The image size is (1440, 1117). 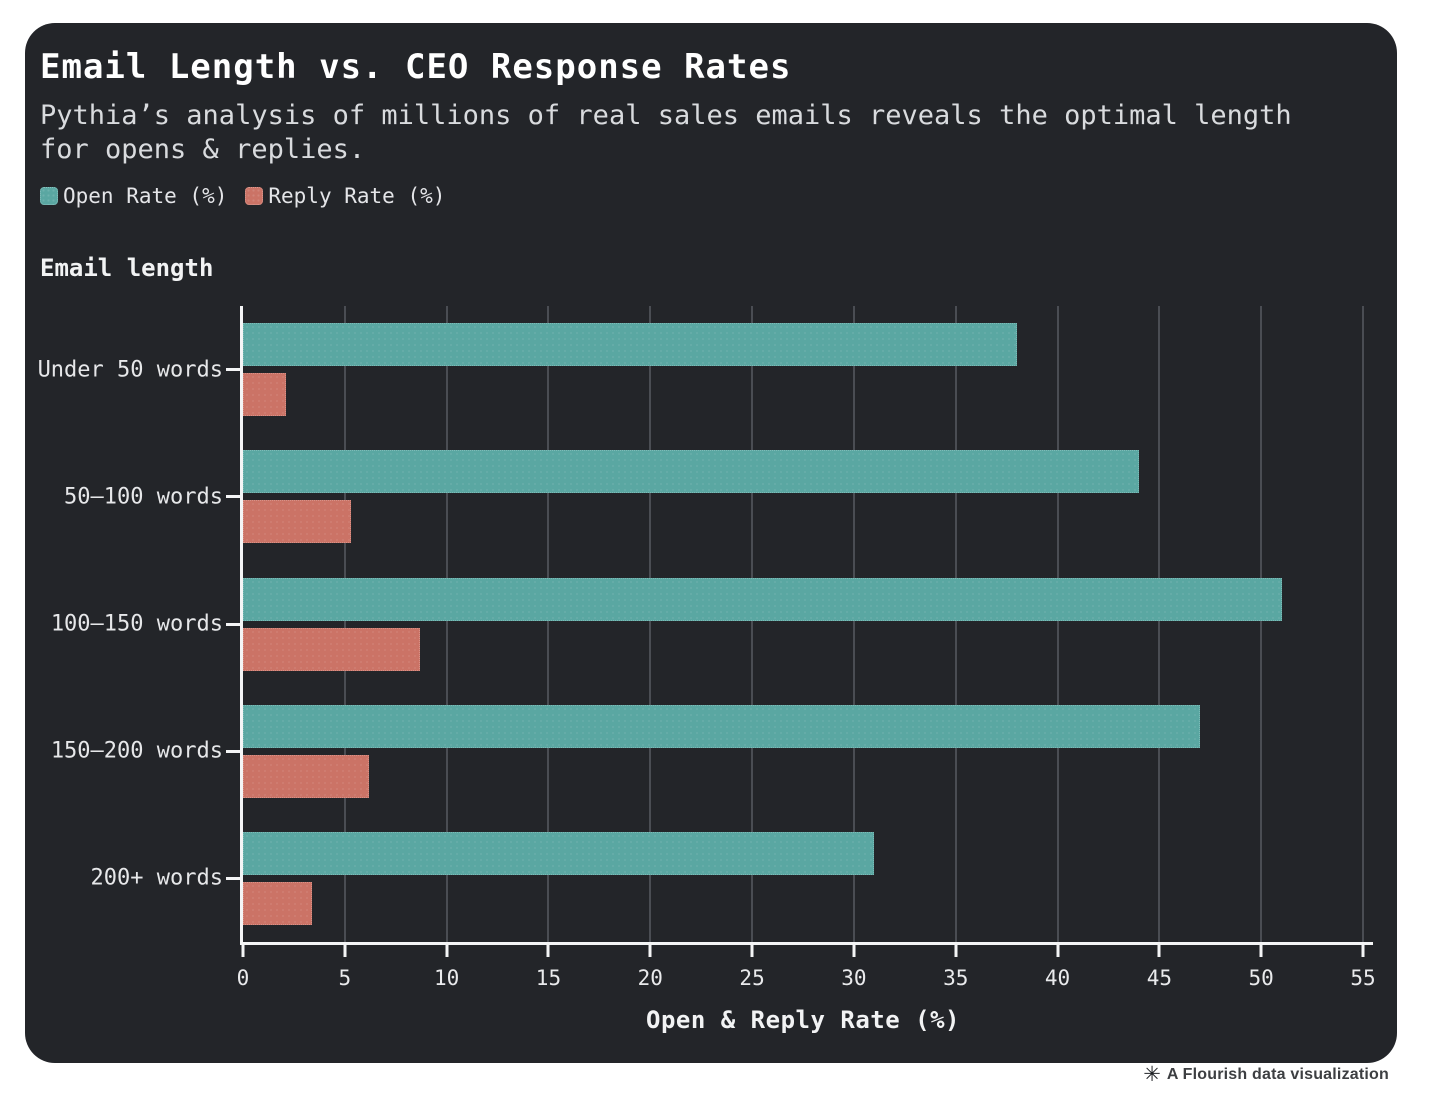 I want to click on legend-item: Reply Rate (%), so click(x=345, y=196).